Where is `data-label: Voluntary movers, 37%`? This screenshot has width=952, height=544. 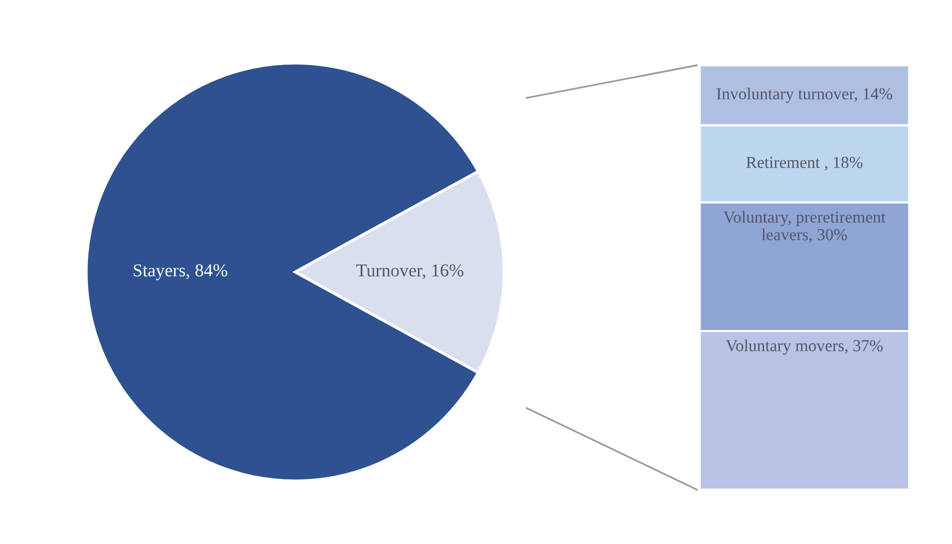 data-label: Voluntary movers, 37% is located at coordinates (804, 347).